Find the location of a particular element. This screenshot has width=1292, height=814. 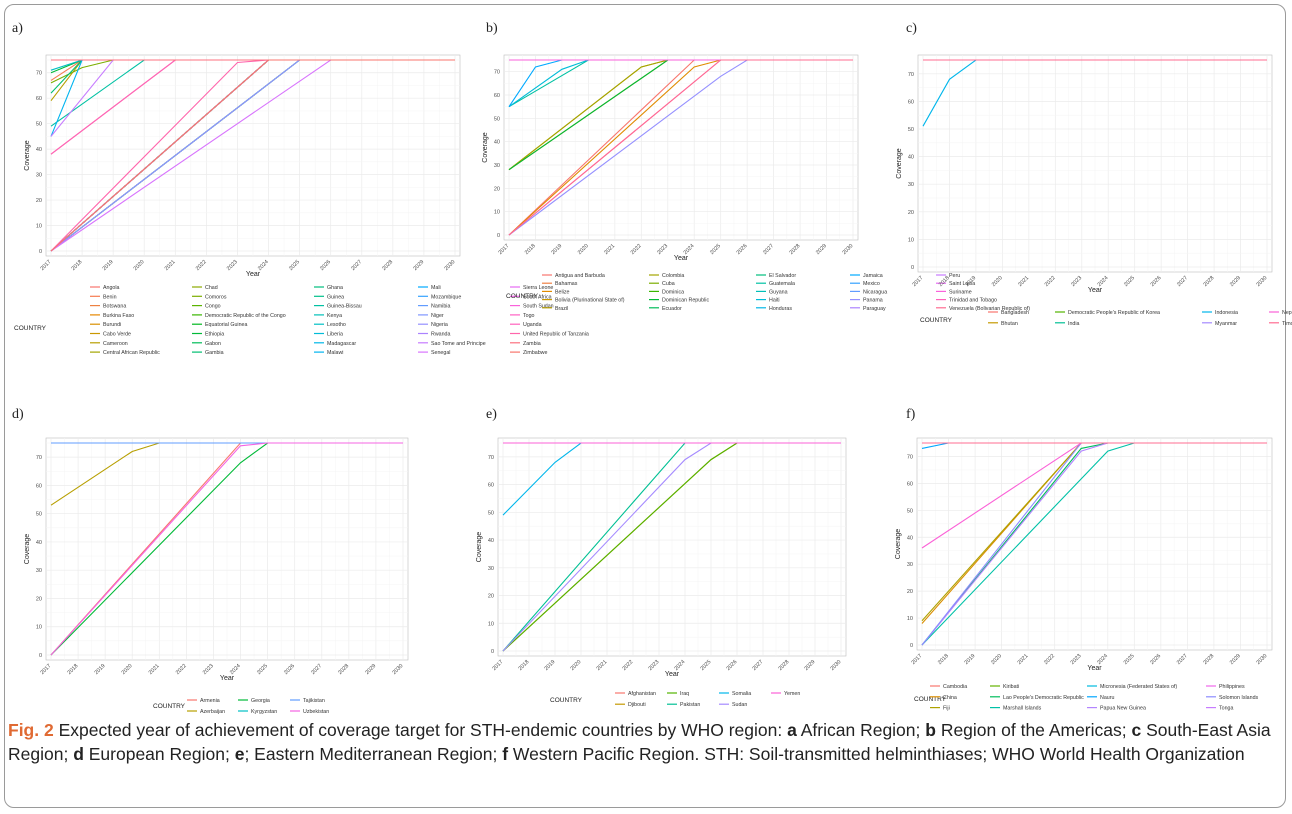

y-tick-label: 40 is located at coordinates (911, 158).